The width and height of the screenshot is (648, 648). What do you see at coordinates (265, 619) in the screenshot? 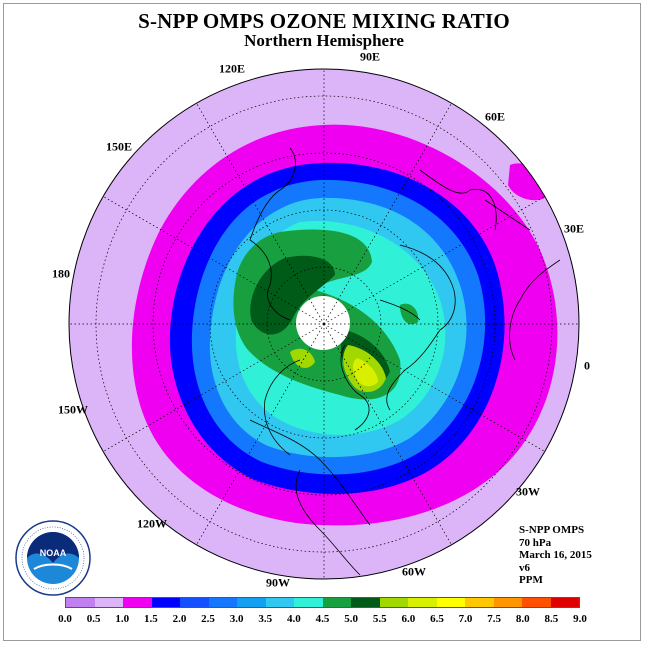
I see `legend-tick-label: 3.5` at bounding box center [265, 619].